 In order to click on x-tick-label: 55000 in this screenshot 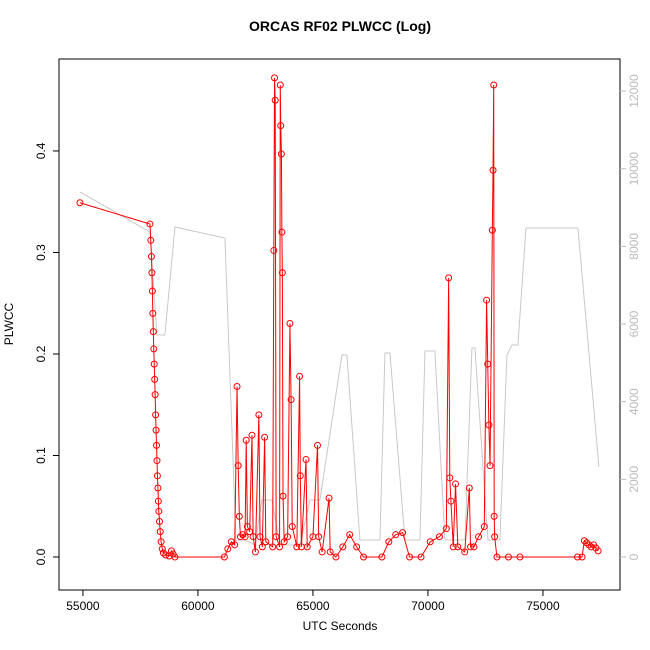, I will do `click(83, 606)`.